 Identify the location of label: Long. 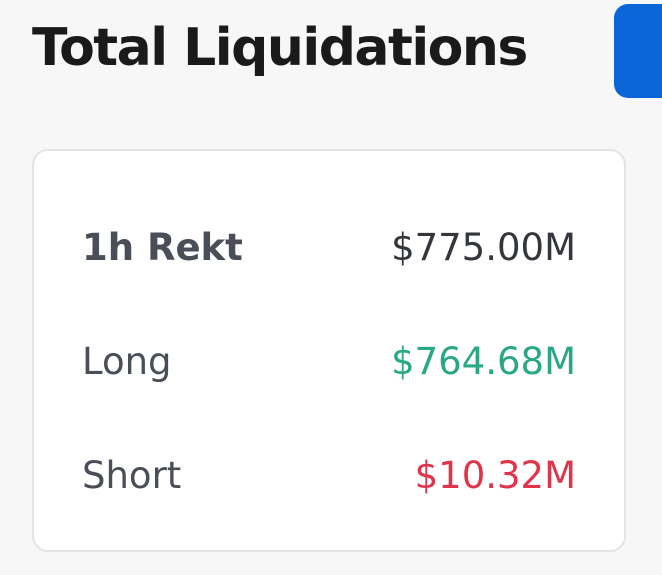
(127, 361).